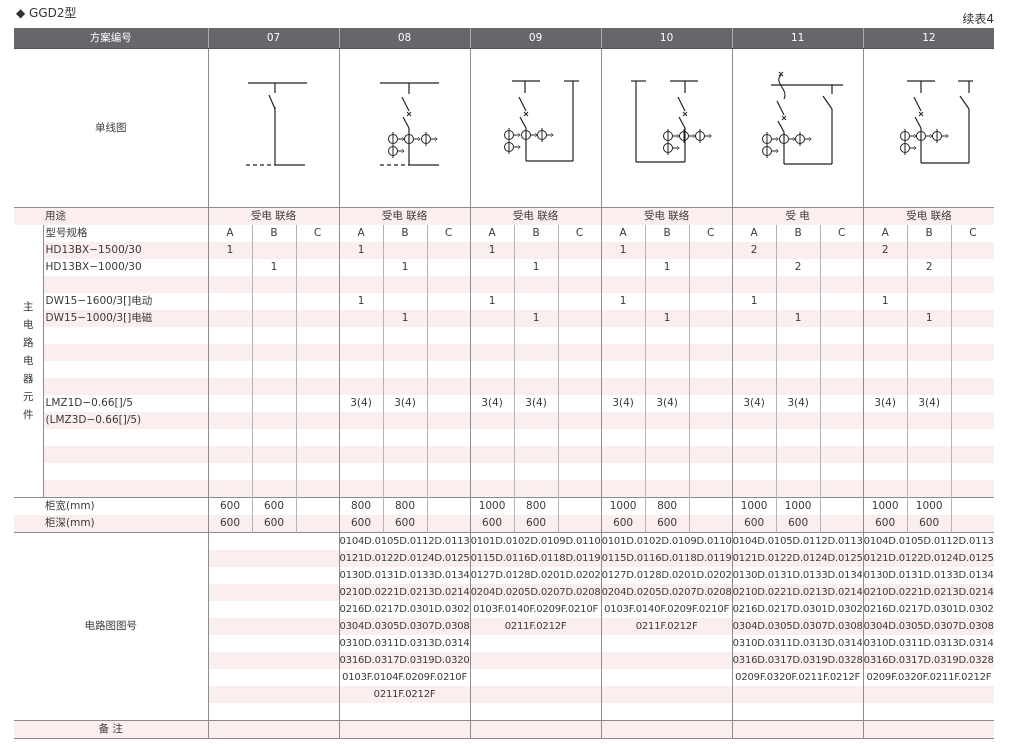 Image resolution: width=1012 pixels, height=749 pixels. What do you see at coordinates (66, 233) in the screenshot?
I see `model-label: 型号规格` at bounding box center [66, 233].